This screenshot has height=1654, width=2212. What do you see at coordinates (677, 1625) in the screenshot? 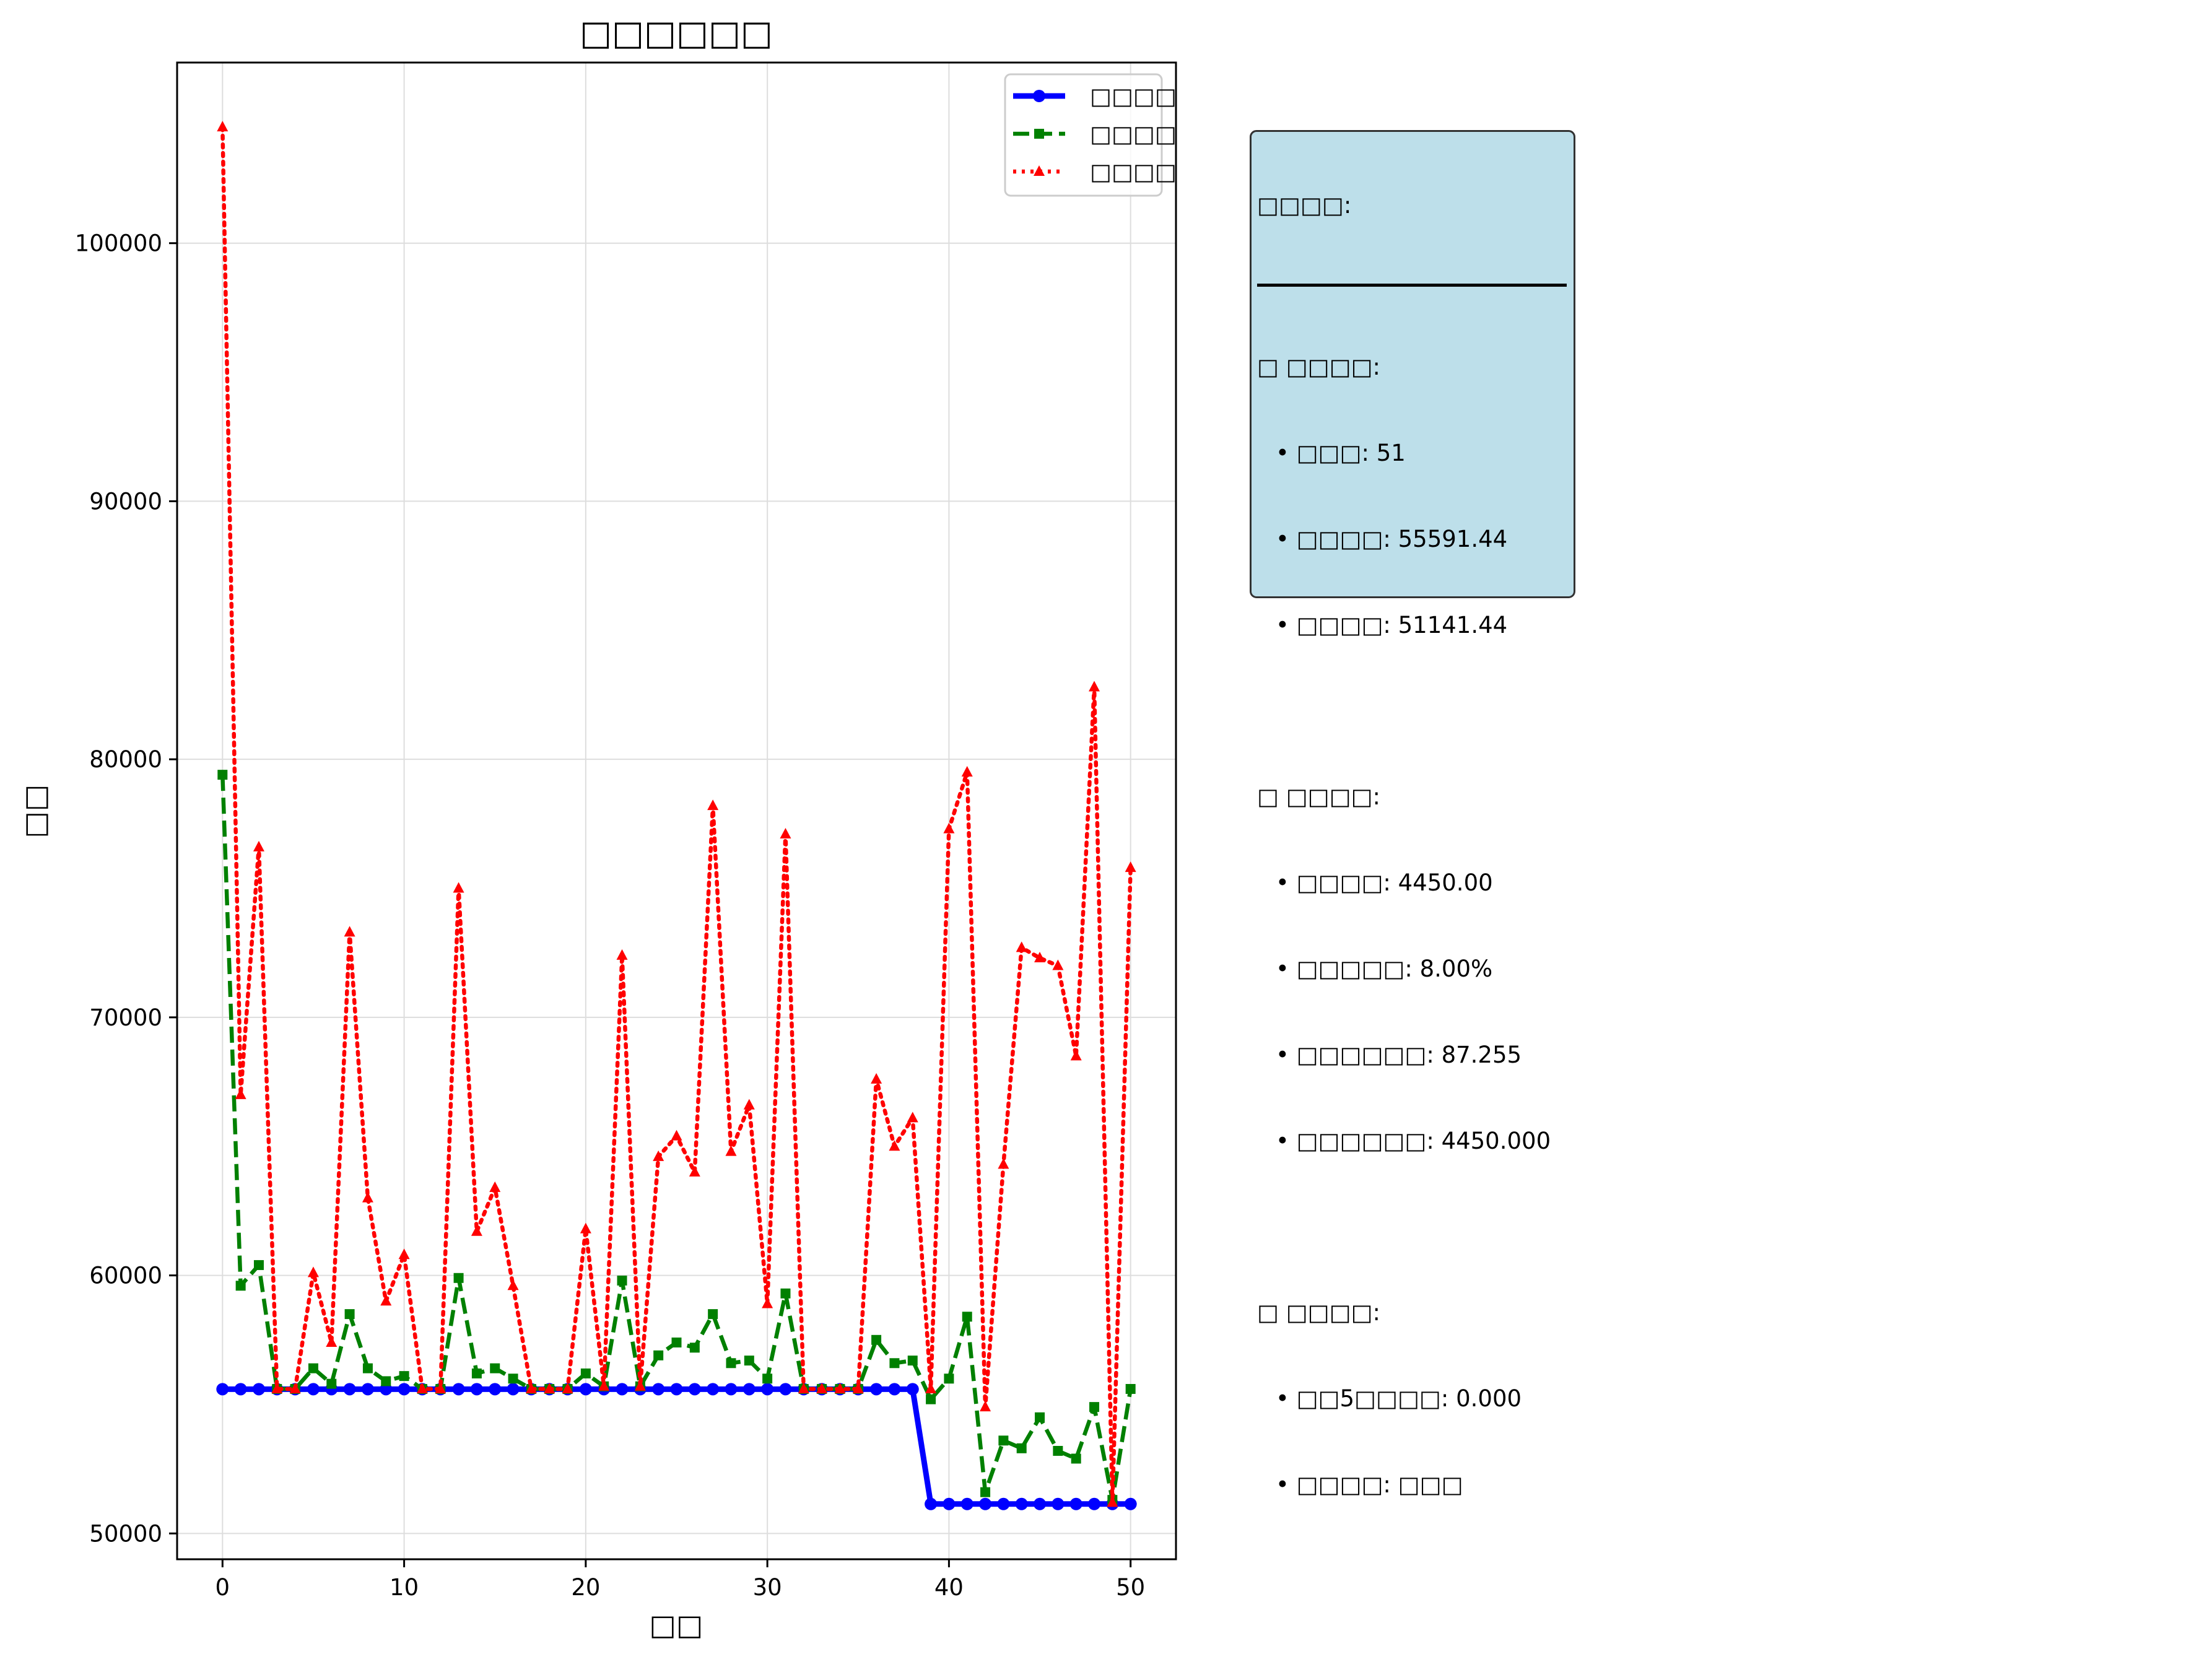
I see `x-axis-title: □□` at bounding box center [677, 1625].